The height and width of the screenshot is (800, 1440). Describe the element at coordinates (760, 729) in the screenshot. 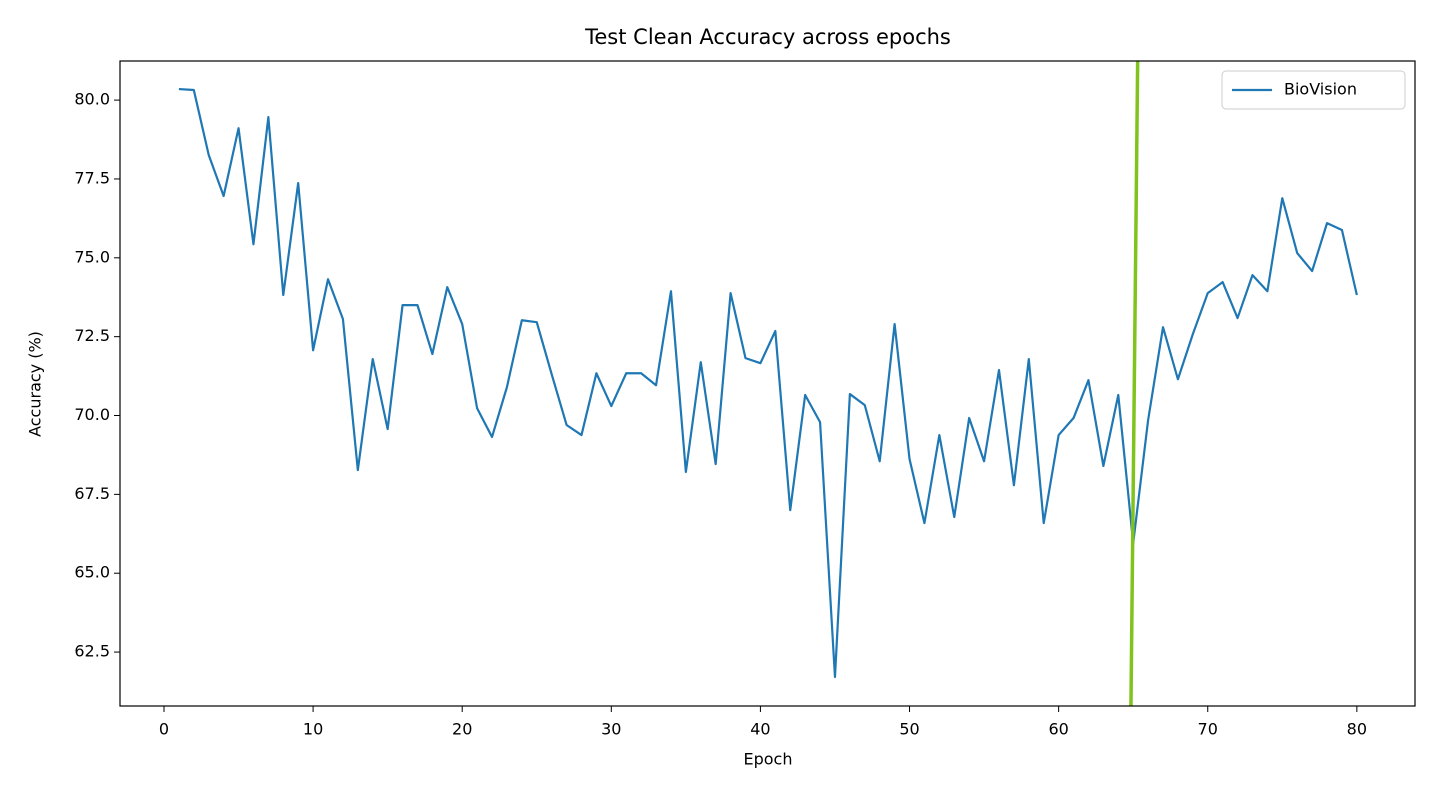

I see `x-tick-label: 40` at that location.